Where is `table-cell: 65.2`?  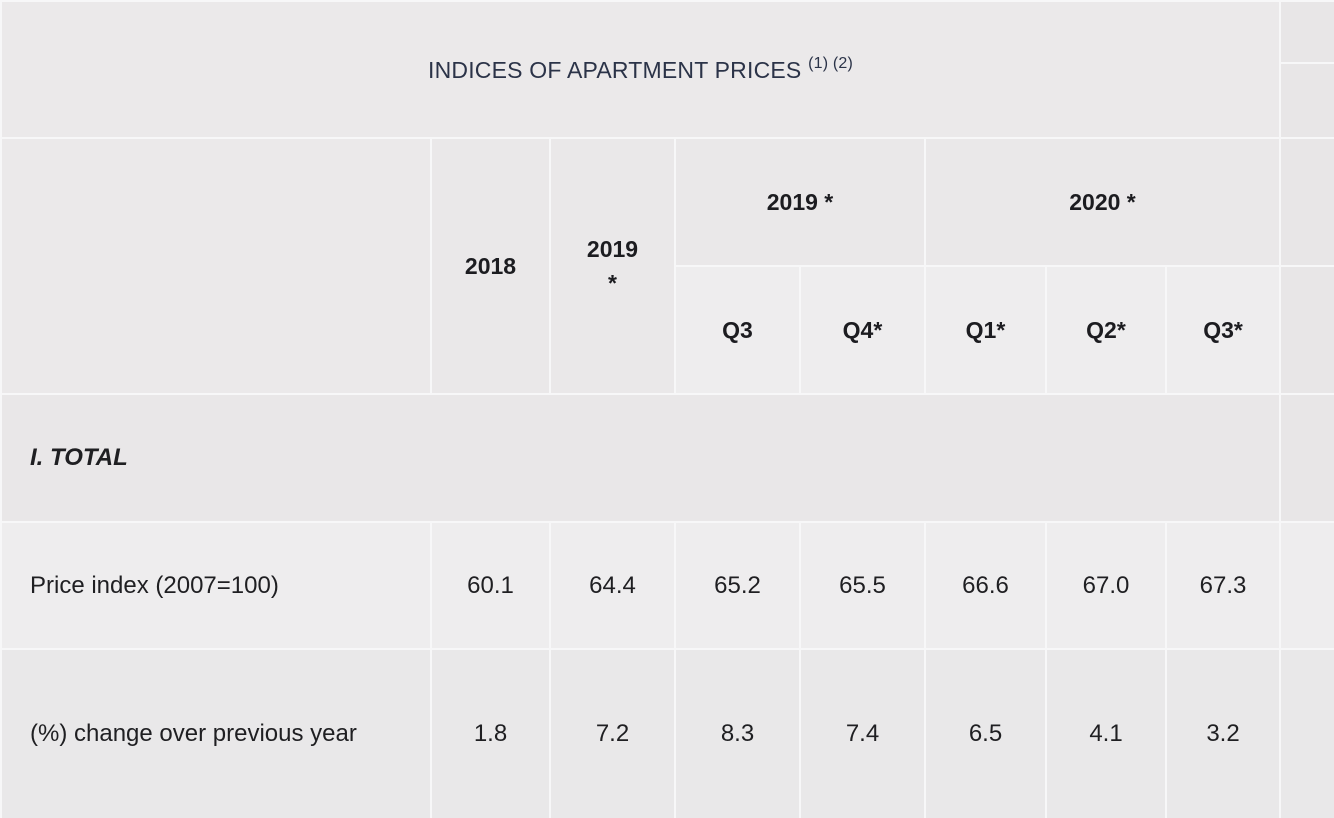
table-cell: 65.2 is located at coordinates (737, 585).